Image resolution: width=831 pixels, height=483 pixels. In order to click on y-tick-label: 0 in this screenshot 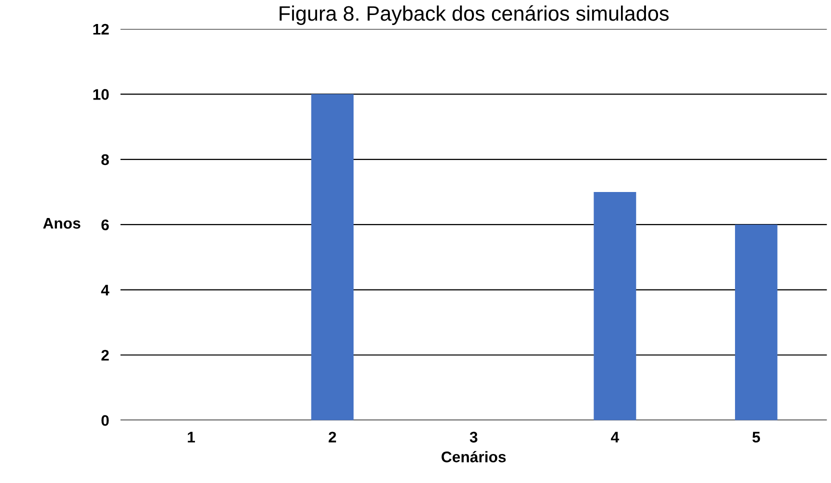, I will do `click(105, 420)`.